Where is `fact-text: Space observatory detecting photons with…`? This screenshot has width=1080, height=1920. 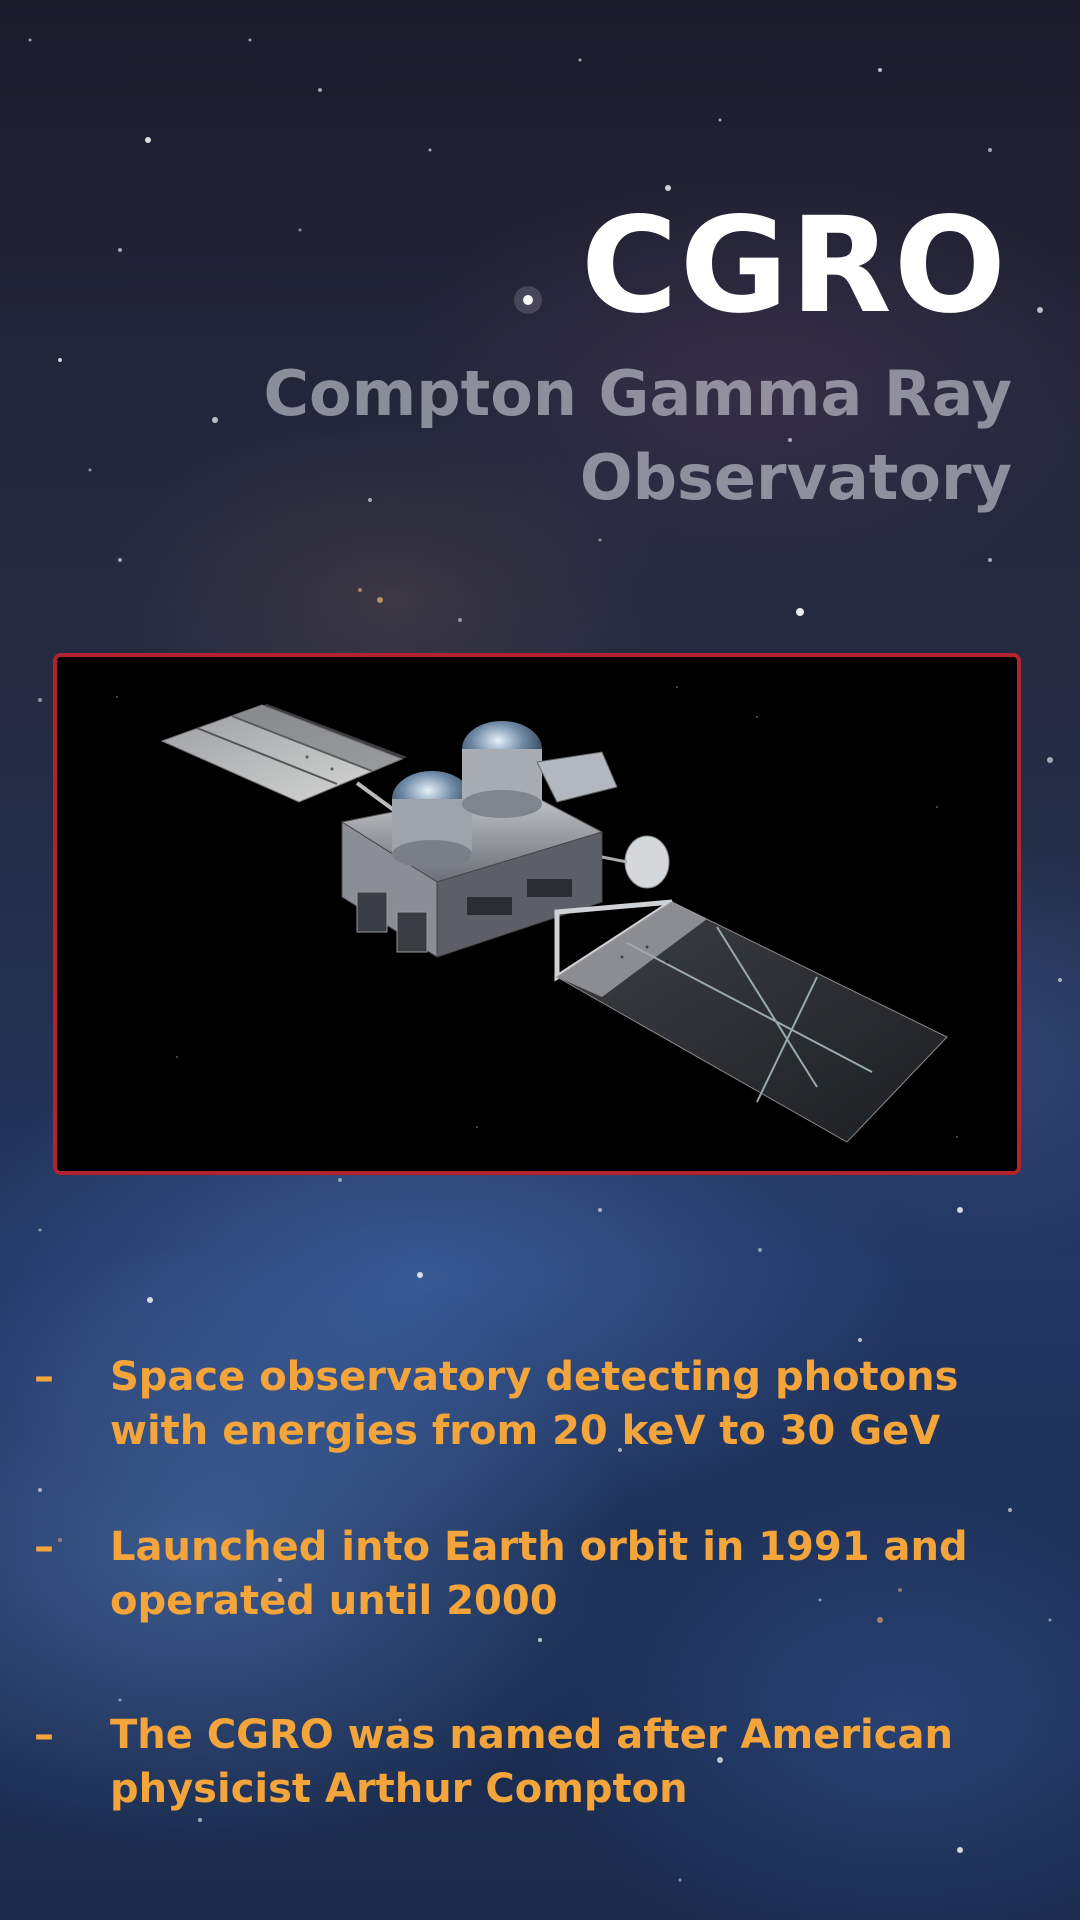
fact-text: Space observatory detecting photons with… is located at coordinates (534, 1404).